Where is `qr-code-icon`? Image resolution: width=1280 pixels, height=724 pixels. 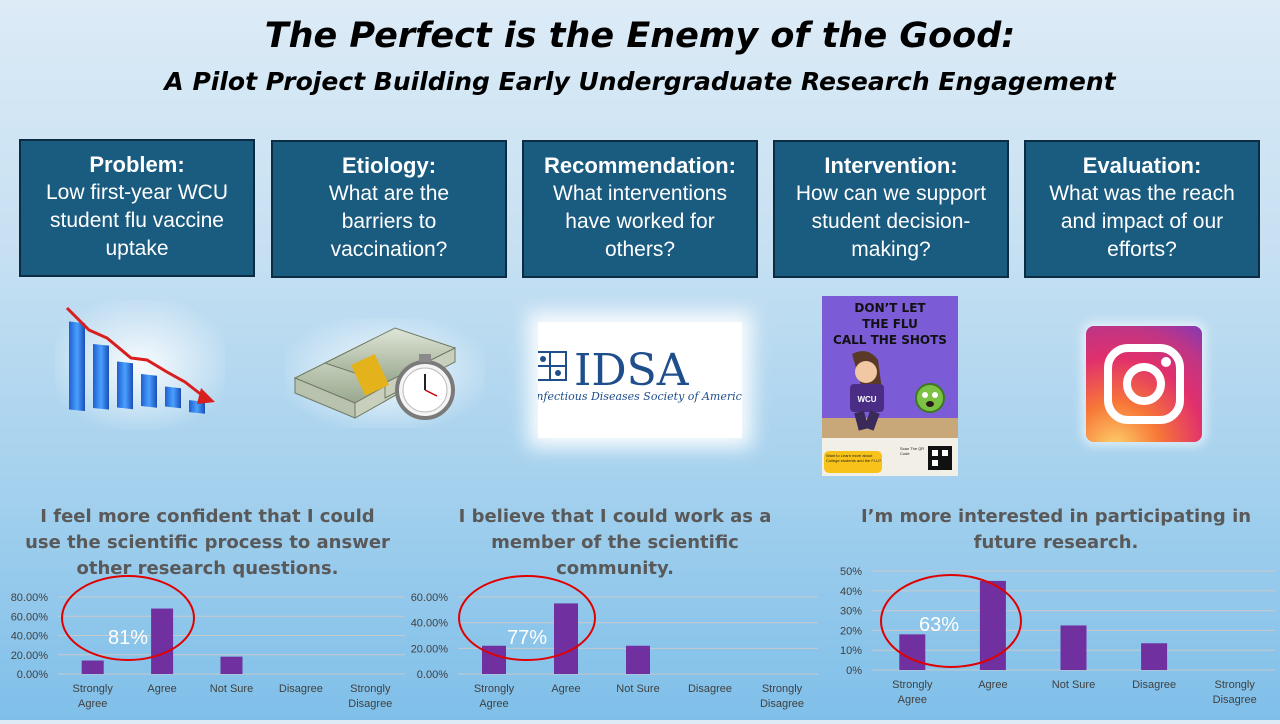 qr-code-icon is located at coordinates (940, 458).